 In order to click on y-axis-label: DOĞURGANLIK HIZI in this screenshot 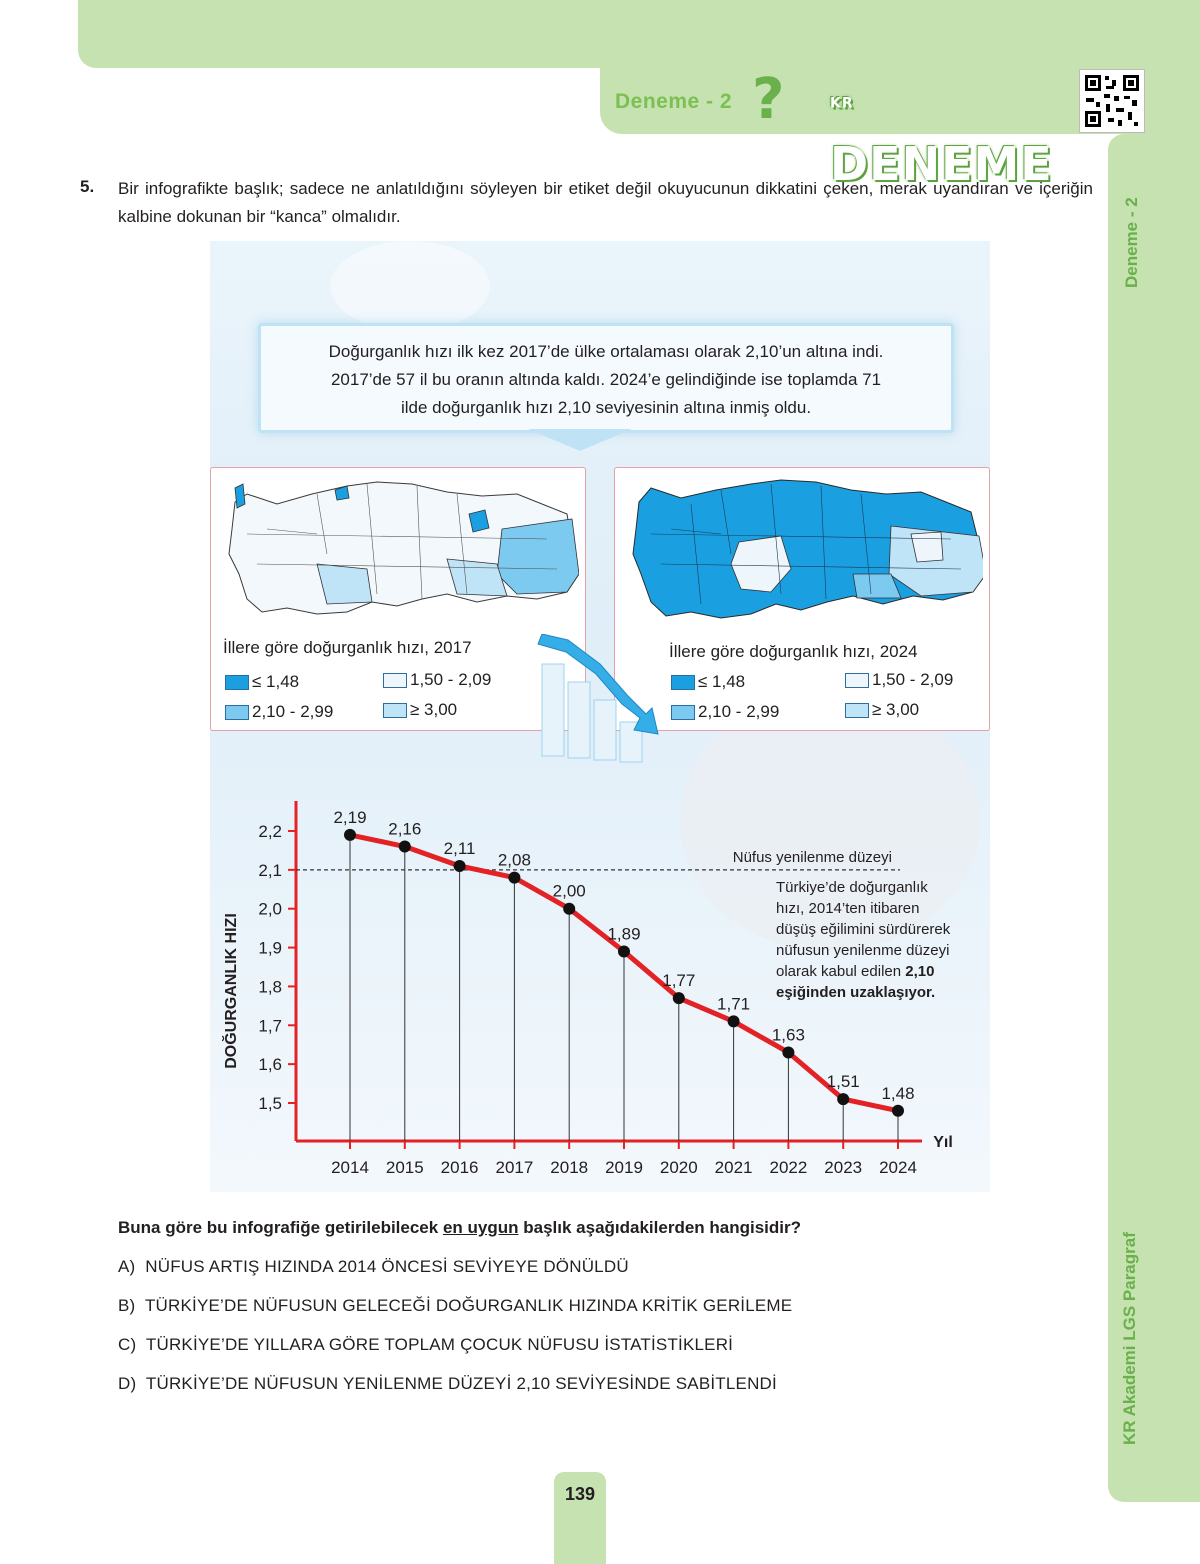, I will do `click(230, 991)`.